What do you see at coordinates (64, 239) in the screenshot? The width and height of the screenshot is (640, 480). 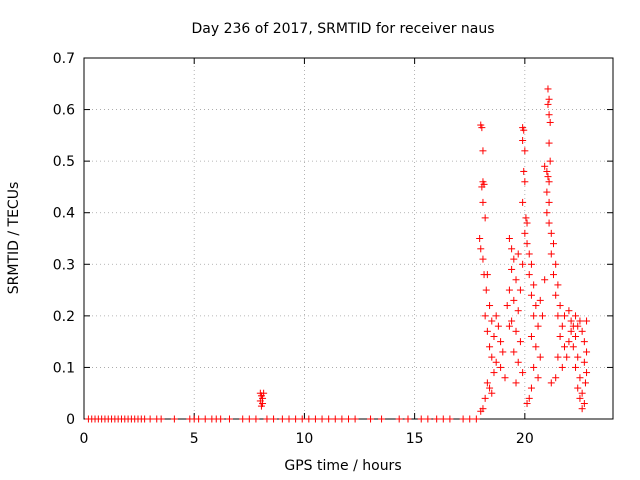 I see `y-tick-labels: 0 0.1 0.2 0.3 0.4 0.5 0.6 0.7` at bounding box center [64, 239].